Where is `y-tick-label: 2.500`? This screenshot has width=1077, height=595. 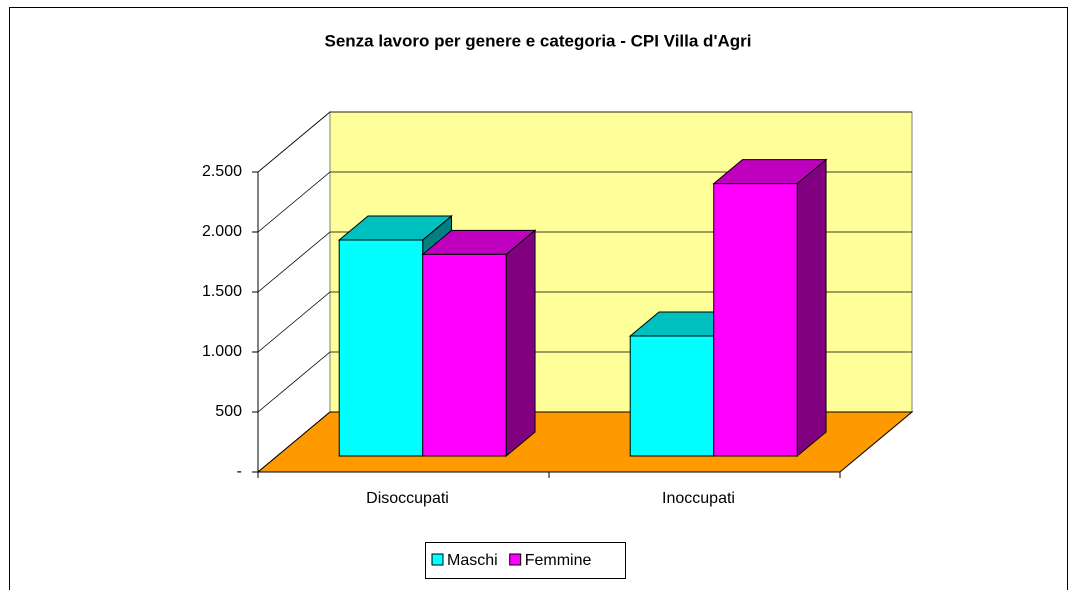
y-tick-label: 2.500 is located at coordinates (222, 171).